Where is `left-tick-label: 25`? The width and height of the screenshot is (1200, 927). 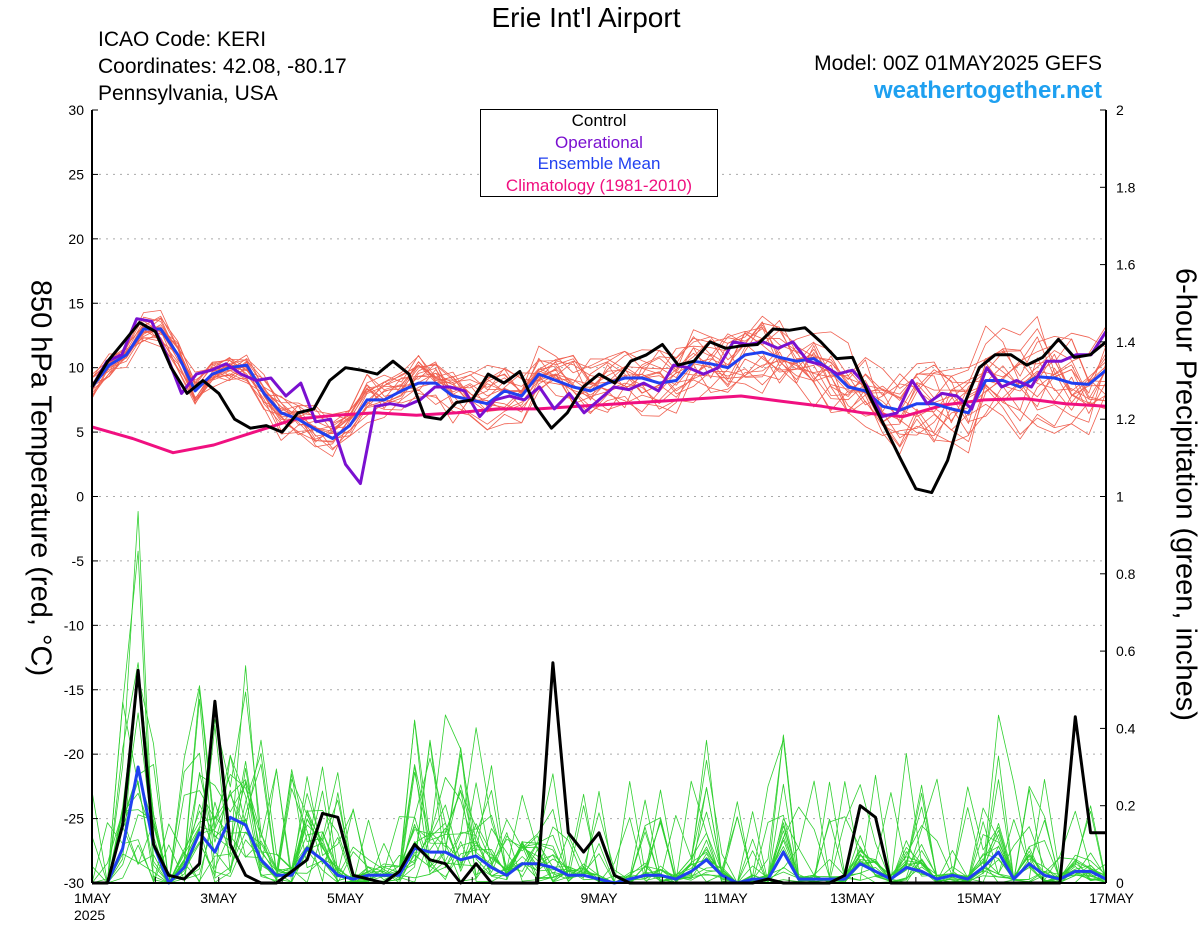
left-tick-label: 25 is located at coordinates (76, 174).